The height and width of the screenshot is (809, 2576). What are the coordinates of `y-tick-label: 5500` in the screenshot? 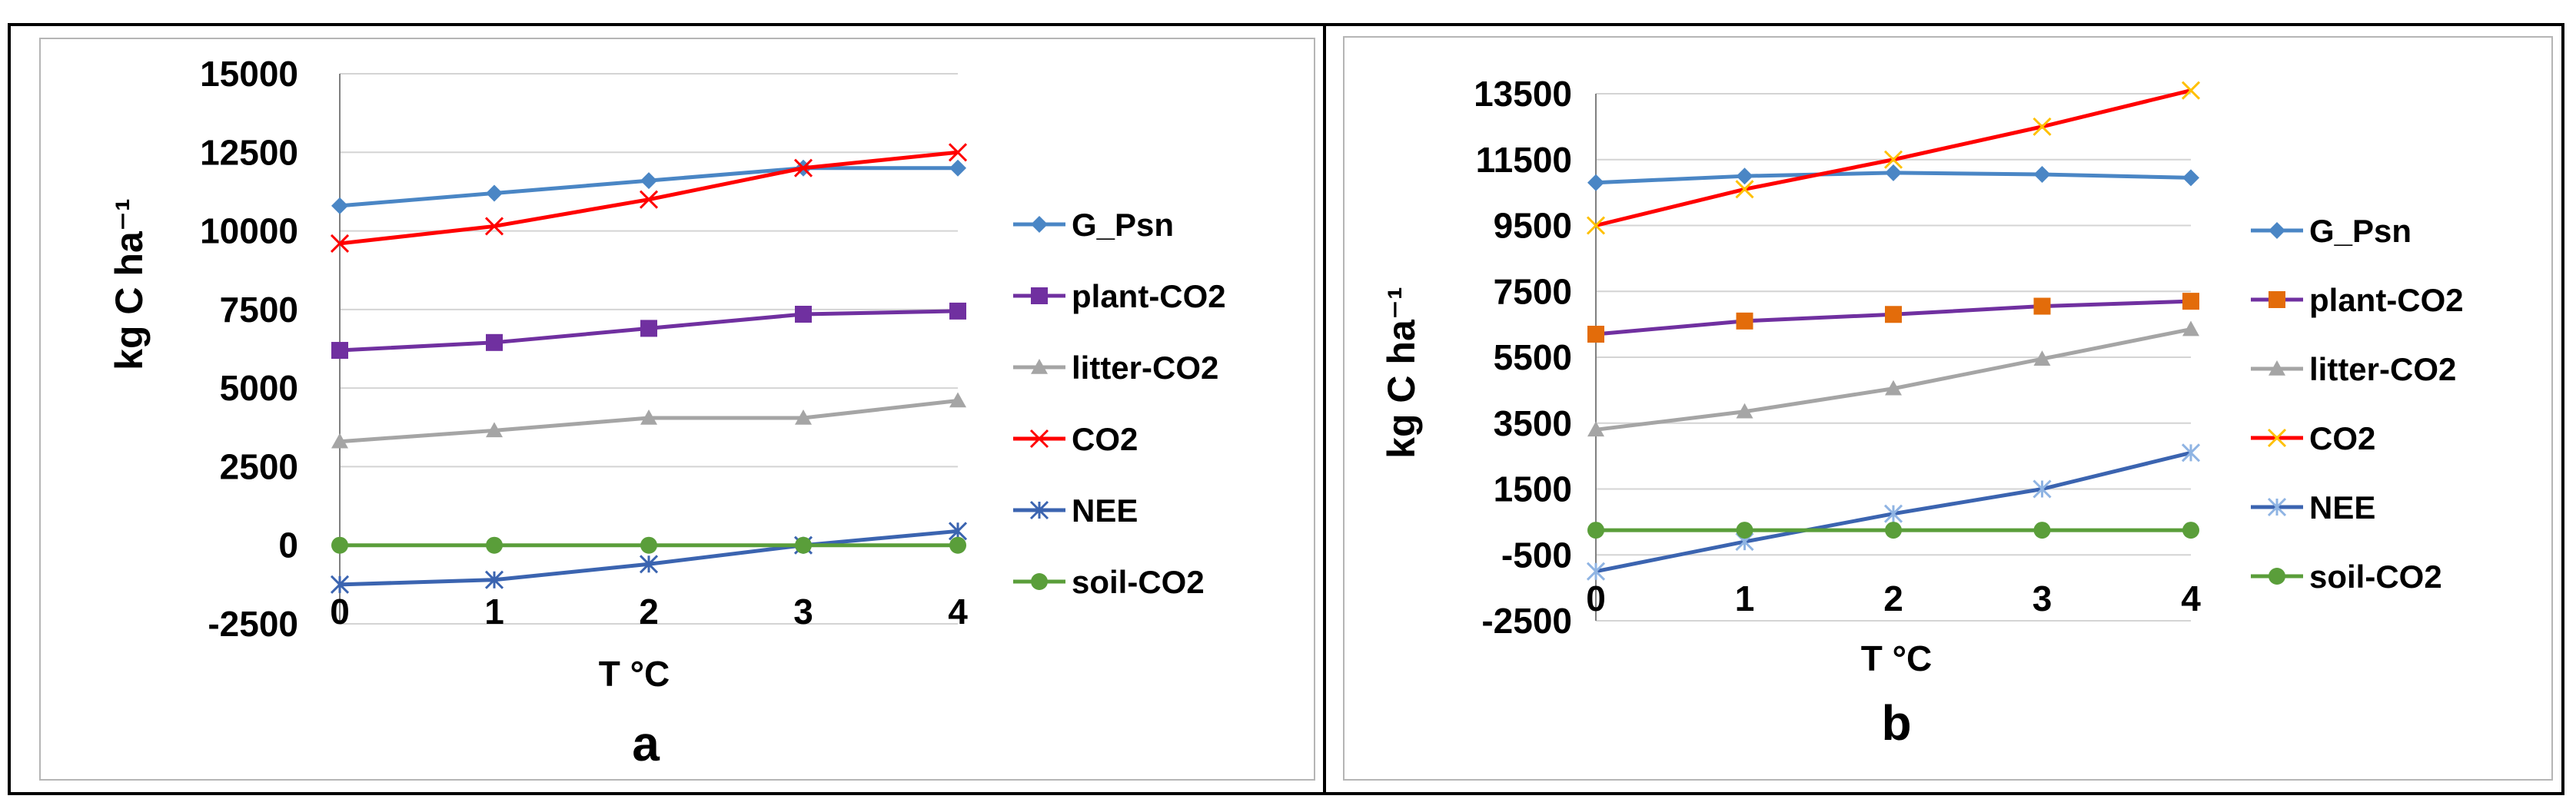 It's located at (1533, 357).